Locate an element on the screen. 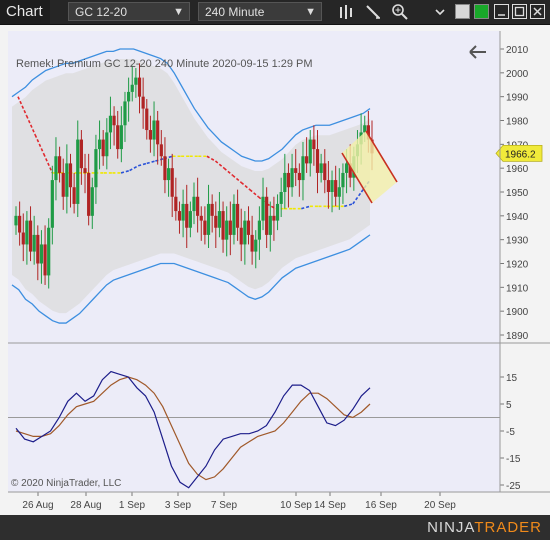 The image size is (550, 540). interval-selector: 240 Minute ▼ is located at coordinates (260, 11).